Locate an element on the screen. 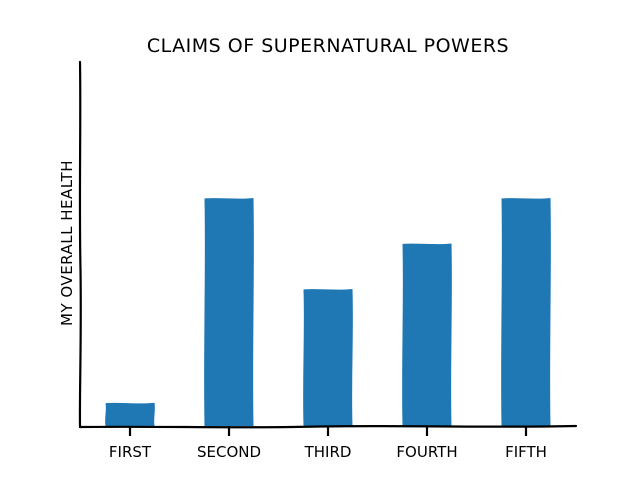  chart-title: CLAIMS OF SUPERNATURAL POWERS is located at coordinates (328, 46).